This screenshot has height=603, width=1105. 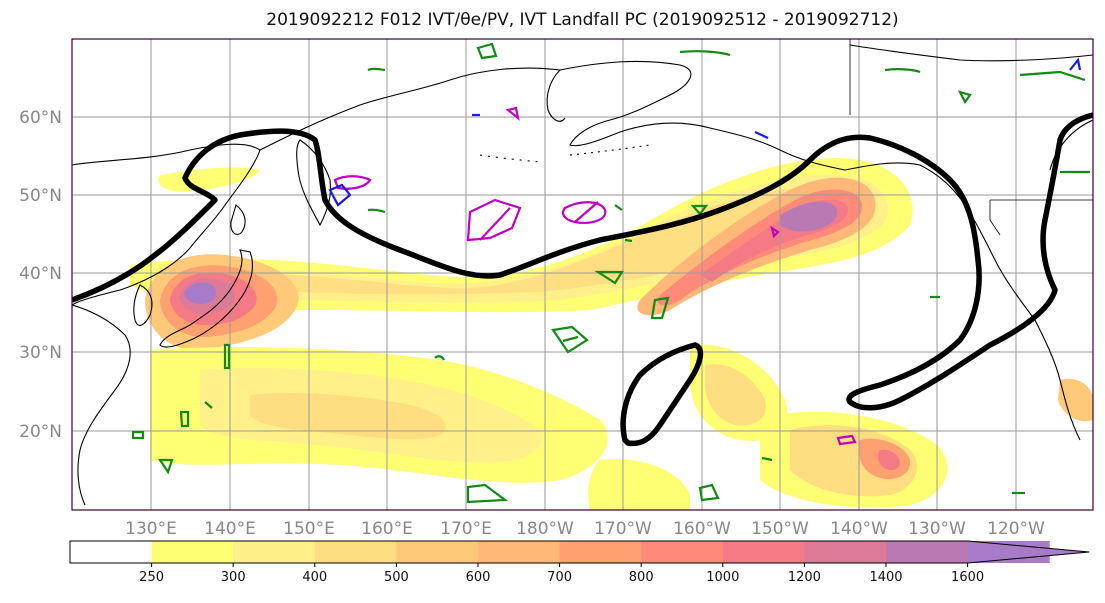 What do you see at coordinates (804, 577) in the screenshot?
I see `colorbar-label: 1200` at bounding box center [804, 577].